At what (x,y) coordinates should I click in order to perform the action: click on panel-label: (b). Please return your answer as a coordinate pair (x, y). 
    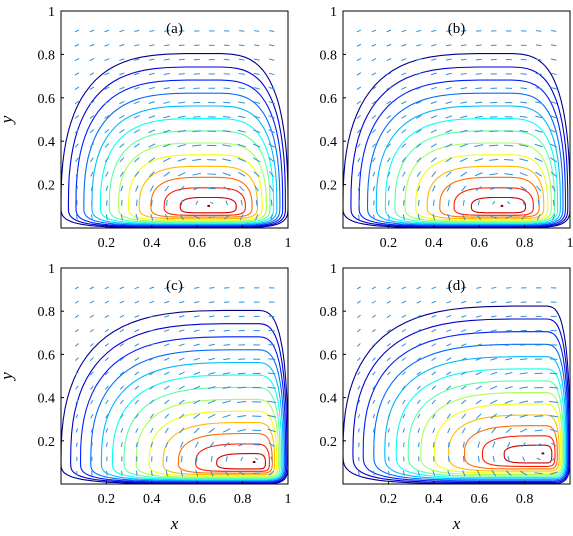
    Looking at the image, I should click on (457, 29).